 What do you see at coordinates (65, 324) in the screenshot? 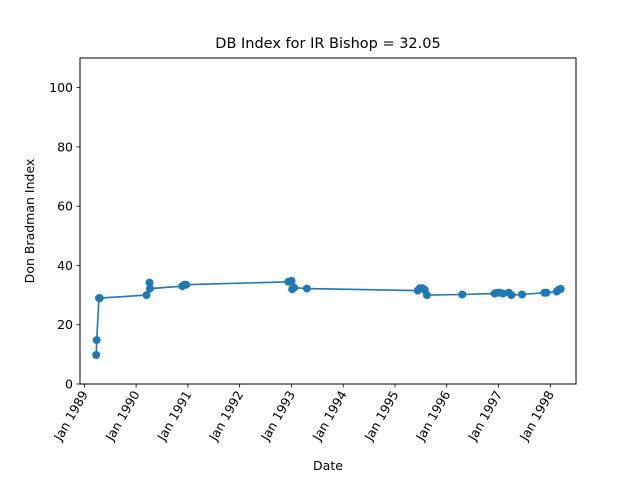
I see `y-tick-label: 20` at bounding box center [65, 324].